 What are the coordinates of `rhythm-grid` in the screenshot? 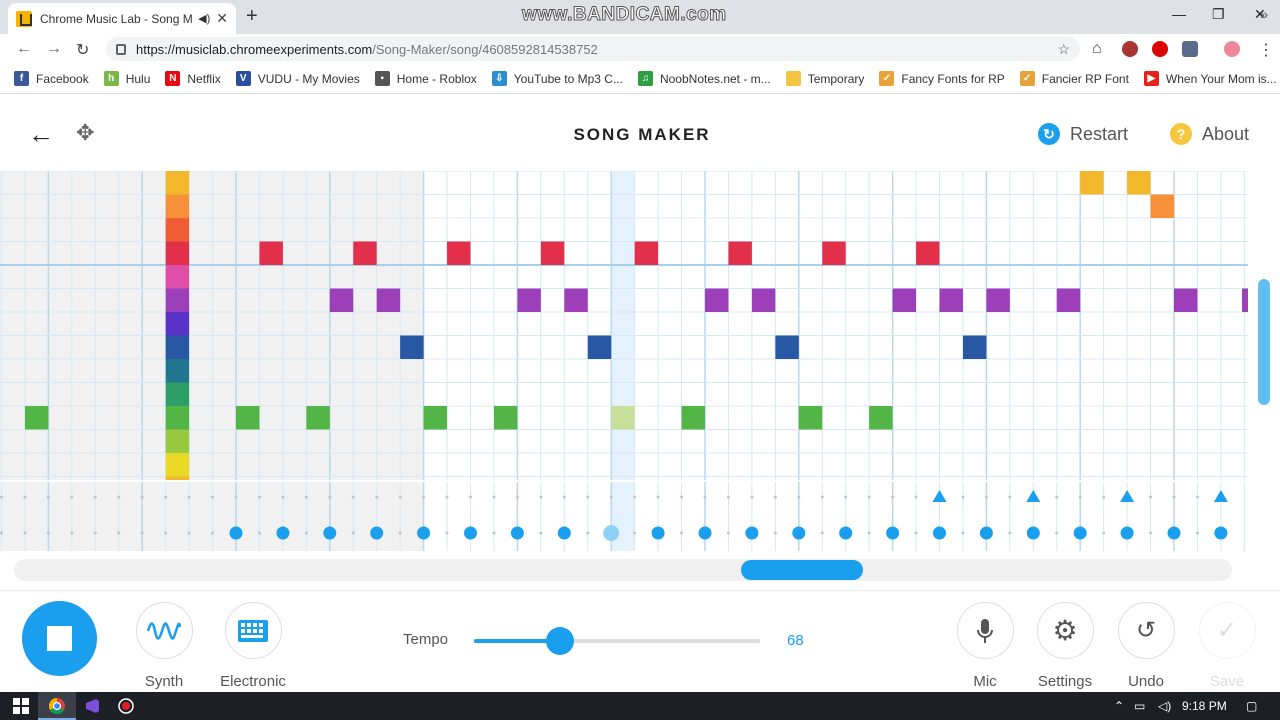 It's located at (624, 516).